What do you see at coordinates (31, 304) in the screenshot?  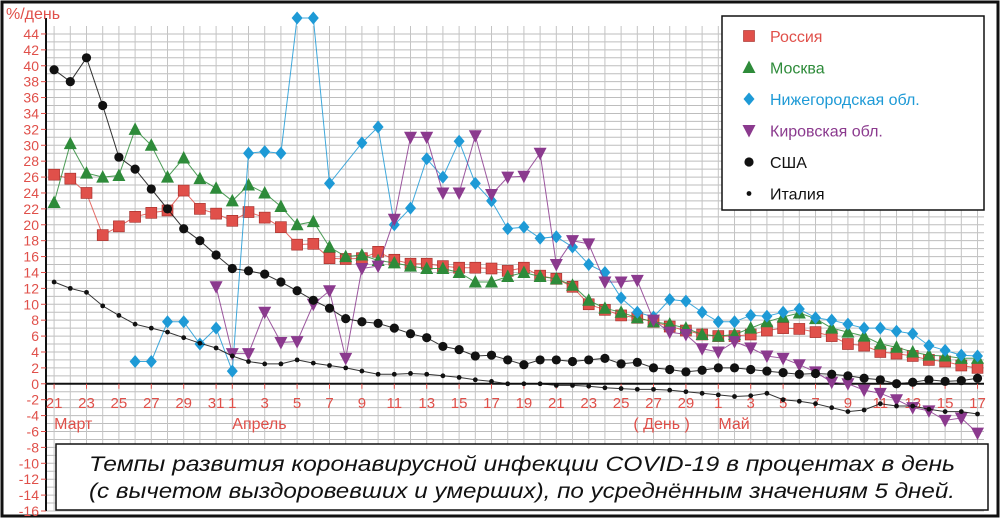 I see `y-tick-label: 10` at bounding box center [31, 304].